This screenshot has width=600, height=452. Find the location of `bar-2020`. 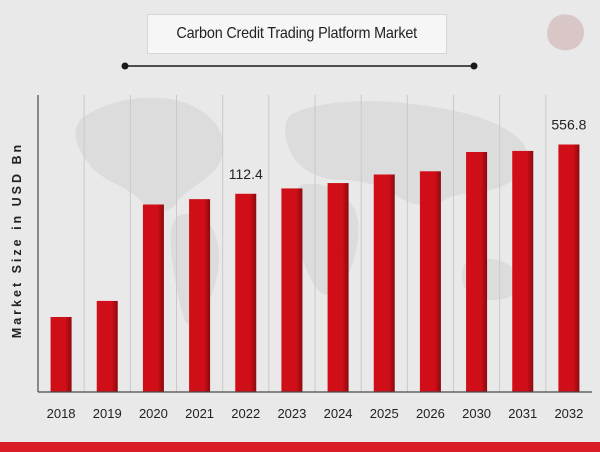

bar-2020 is located at coordinates (153, 298).